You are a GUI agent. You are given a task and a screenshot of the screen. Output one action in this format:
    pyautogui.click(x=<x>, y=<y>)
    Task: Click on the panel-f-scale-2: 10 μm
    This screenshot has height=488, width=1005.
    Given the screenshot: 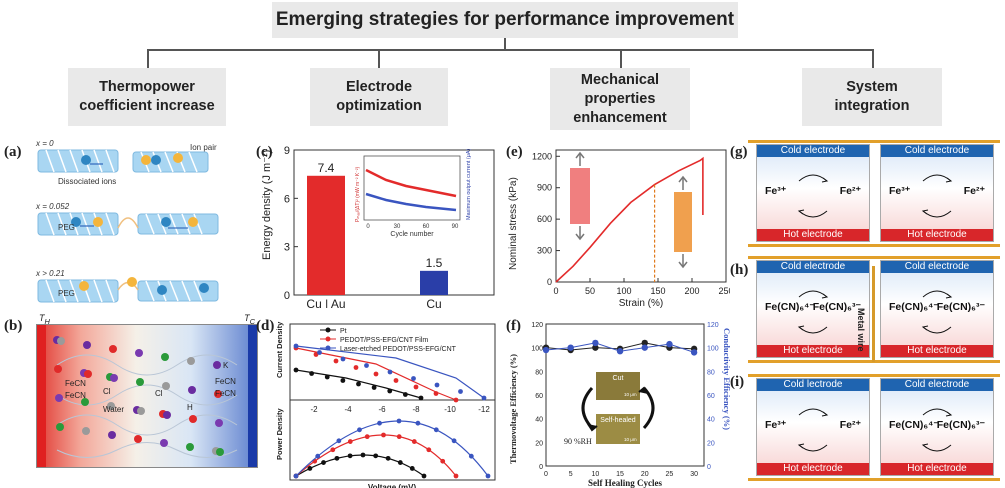 What is the action you would take?
    pyautogui.click(x=630, y=439)
    